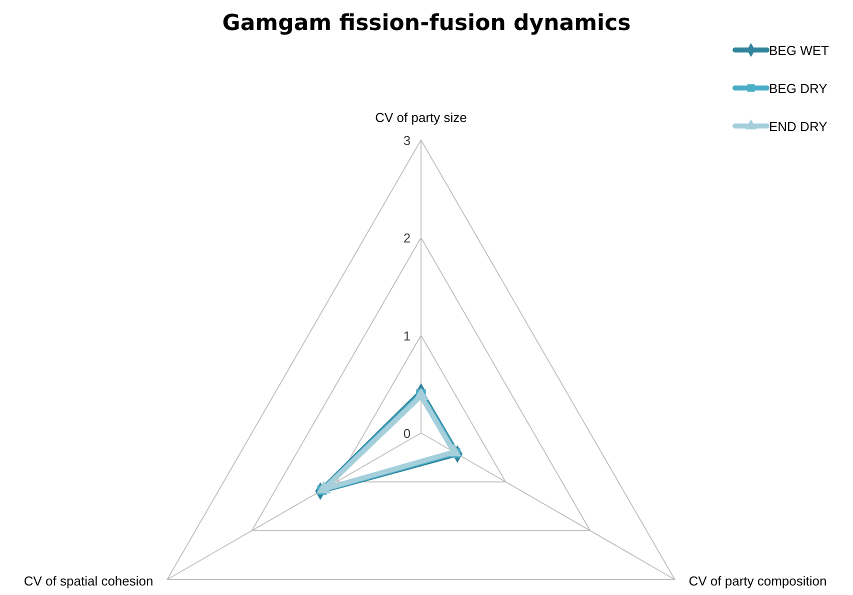 The height and width of the screenshot is (595, 853). I want to click on y-tick-label: 2, so click(407, 238).